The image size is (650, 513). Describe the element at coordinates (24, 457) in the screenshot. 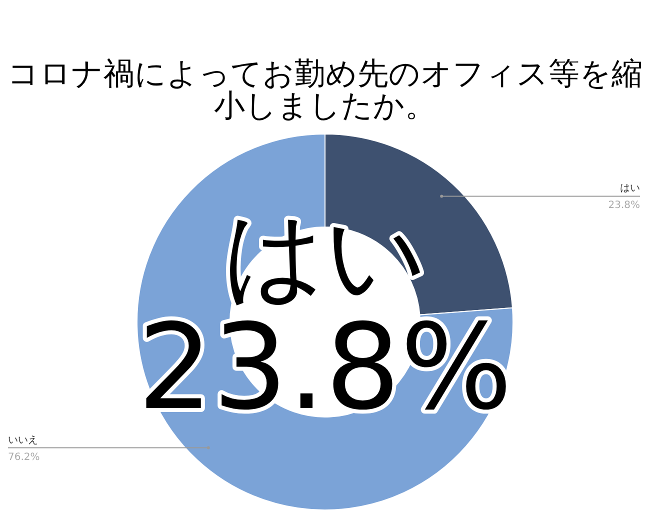

I see `data-label: 76.2%` at that location.